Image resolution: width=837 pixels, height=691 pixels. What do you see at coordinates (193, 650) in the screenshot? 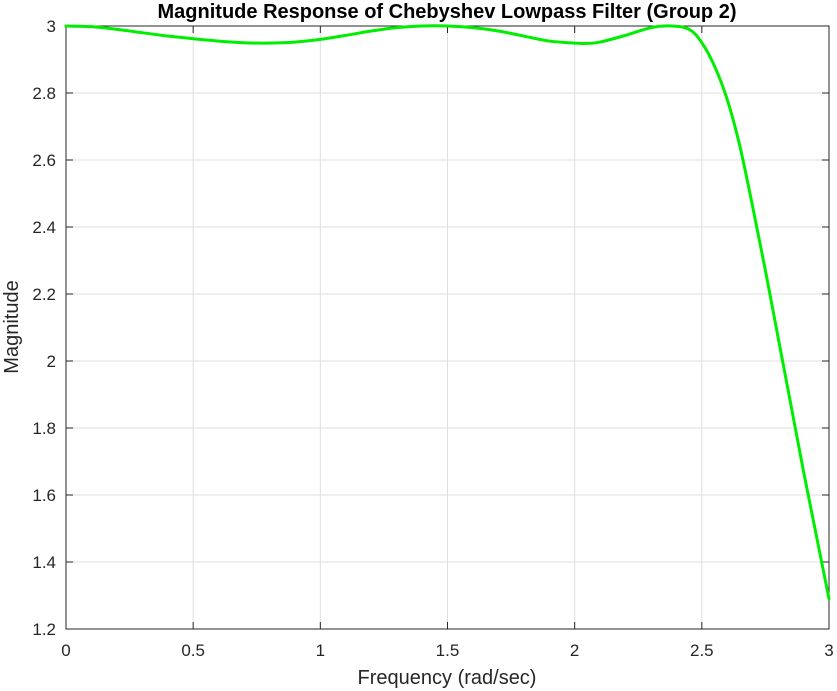
I see `x-tick-label: 0.5` at bounding box center [193, 650].